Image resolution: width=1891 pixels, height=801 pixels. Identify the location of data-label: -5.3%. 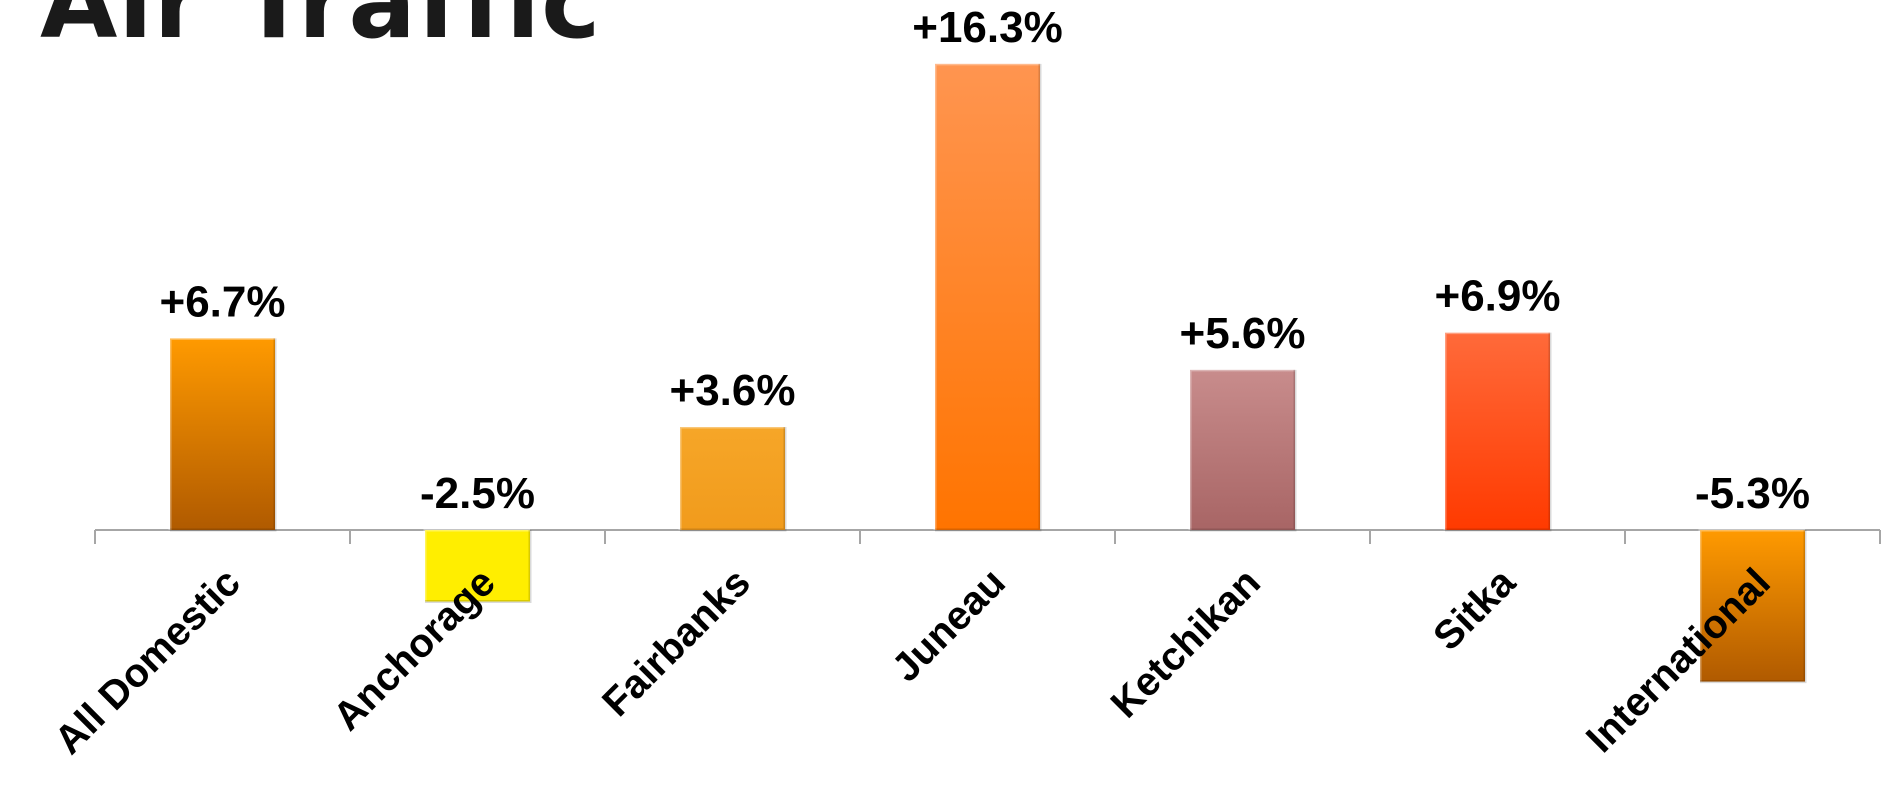
(1752, 493).